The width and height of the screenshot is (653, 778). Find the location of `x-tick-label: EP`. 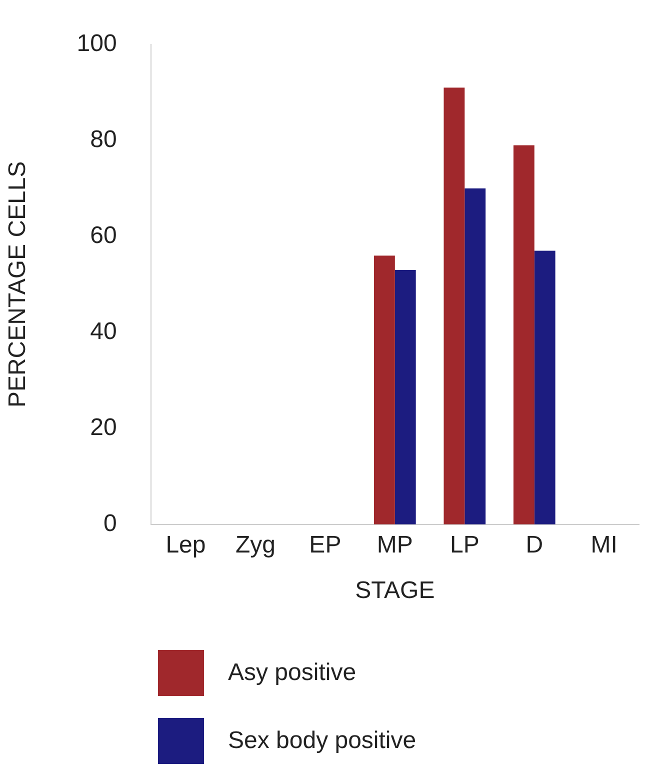

x-tick-label: EP is located at coordinates (325, 544).